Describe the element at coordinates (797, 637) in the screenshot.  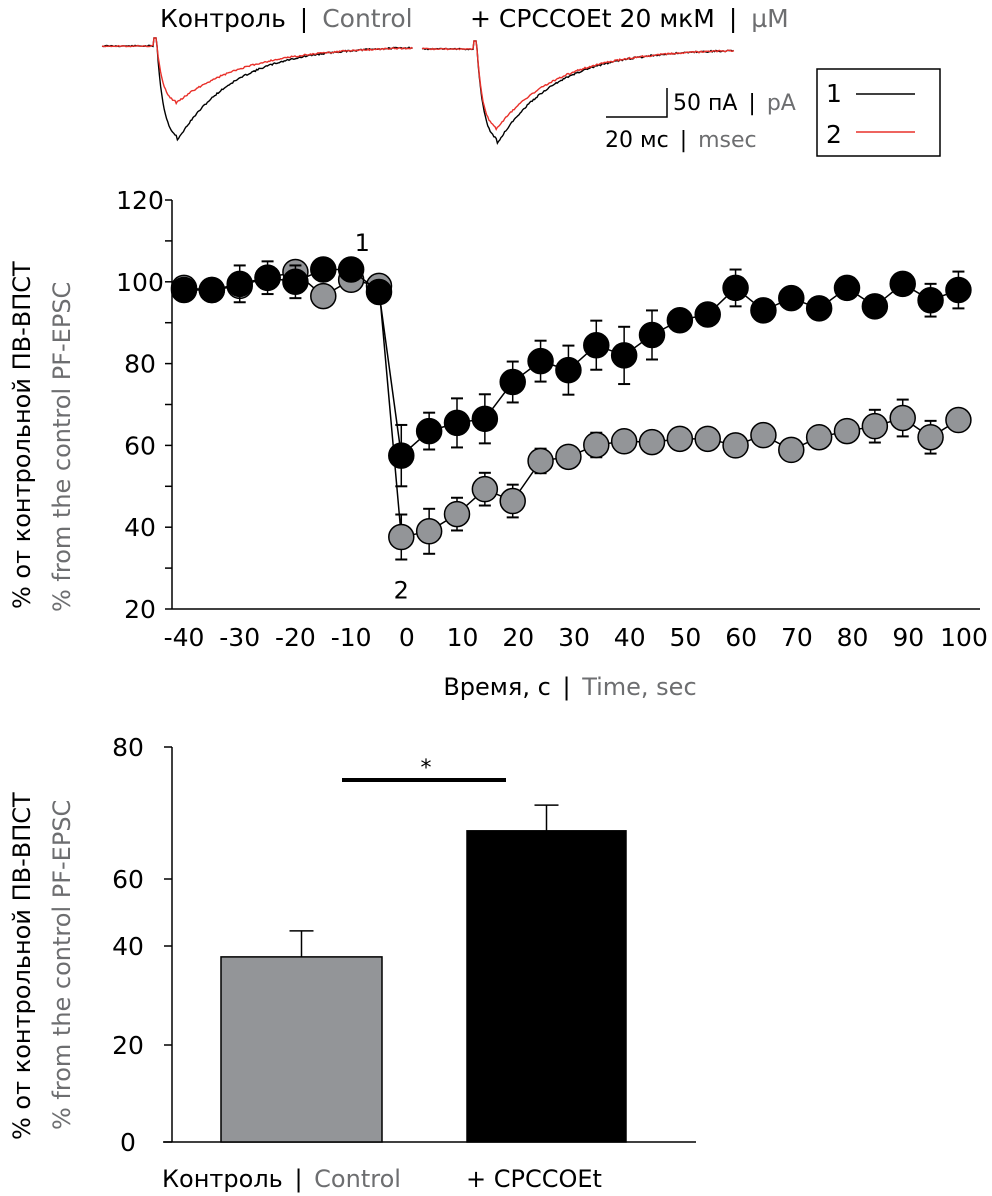
I see `x-tick-label: 70` at that location.